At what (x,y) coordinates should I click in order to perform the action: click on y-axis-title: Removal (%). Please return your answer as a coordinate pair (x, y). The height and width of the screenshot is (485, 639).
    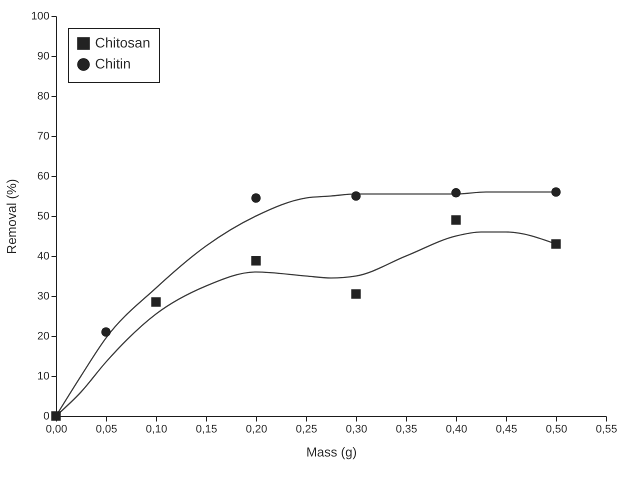
    Looking at the image, I should click on (12, 216).